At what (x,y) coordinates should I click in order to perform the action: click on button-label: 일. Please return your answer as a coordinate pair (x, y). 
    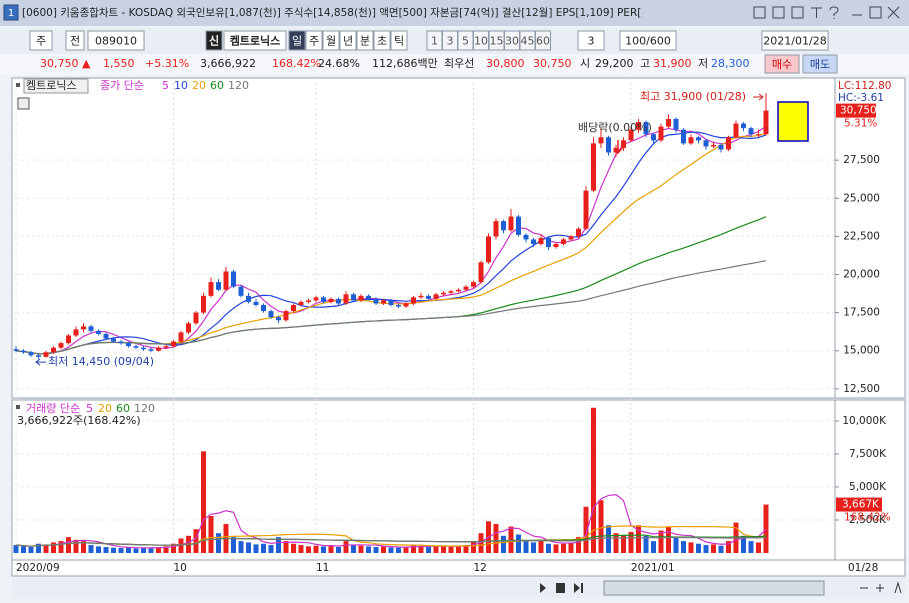
    Looking at the image, I should click on (297, 41).